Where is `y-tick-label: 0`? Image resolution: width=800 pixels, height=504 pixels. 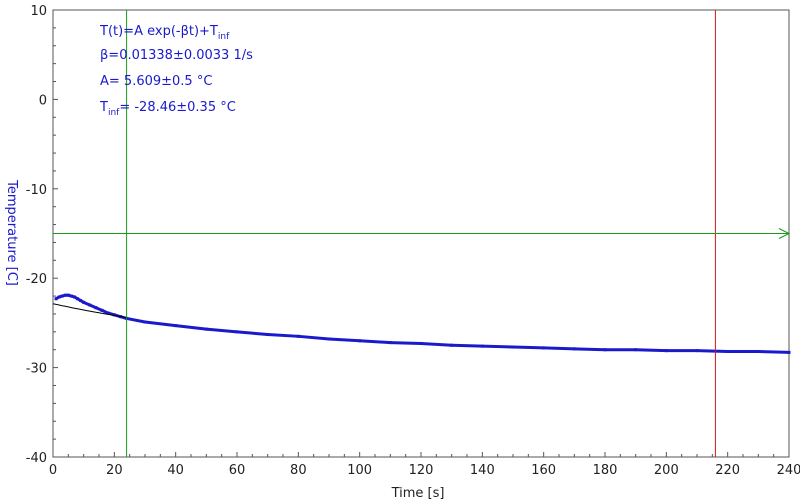 y-tick-label: 0 is located at coordinates (43, 100).